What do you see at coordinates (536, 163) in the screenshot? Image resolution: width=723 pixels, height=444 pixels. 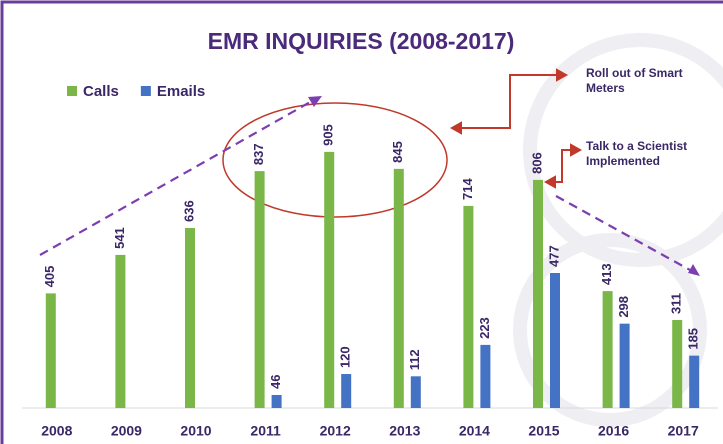 I see `value-label: 806` at bounding box center [536, 163].